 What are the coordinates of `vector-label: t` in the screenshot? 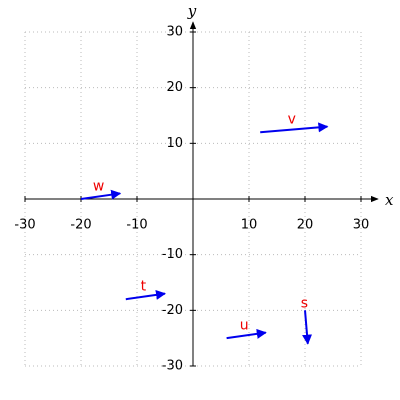 It's located at (144, 287).